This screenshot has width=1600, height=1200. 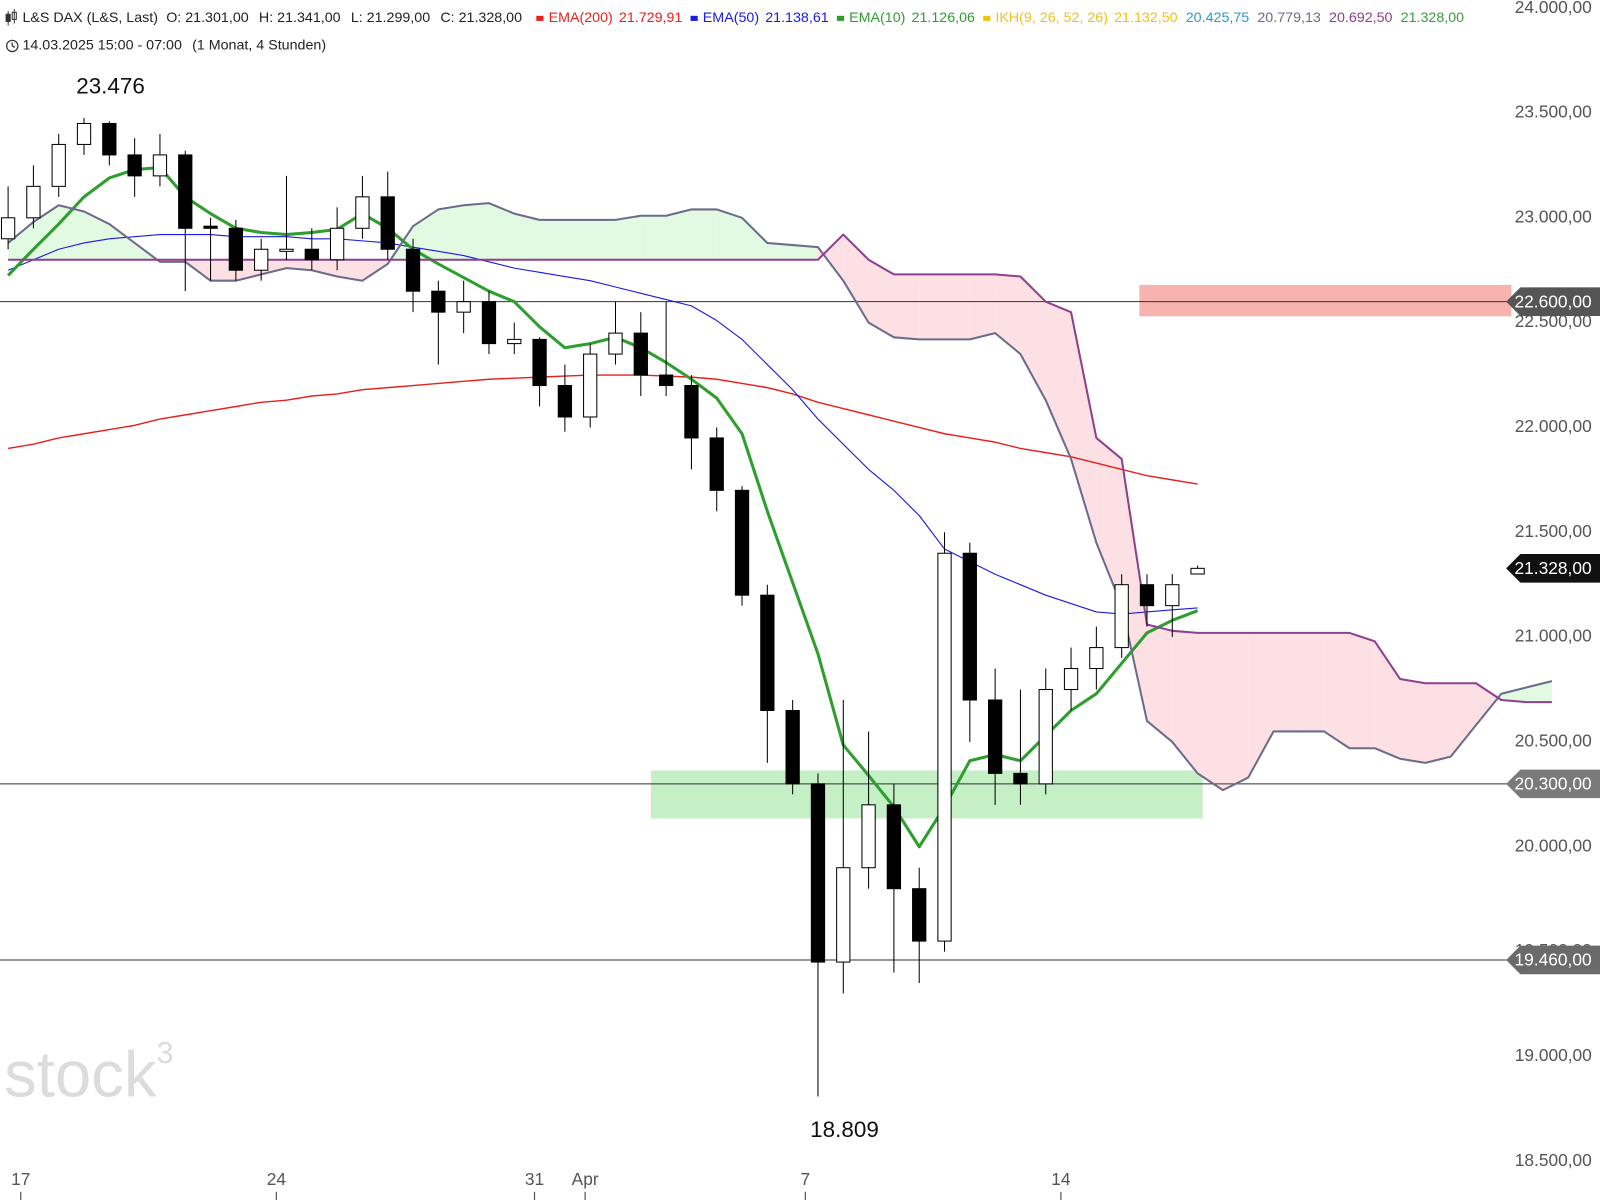 I want to click on legend-value: 21.328,00, so click(x=1433, y=18).